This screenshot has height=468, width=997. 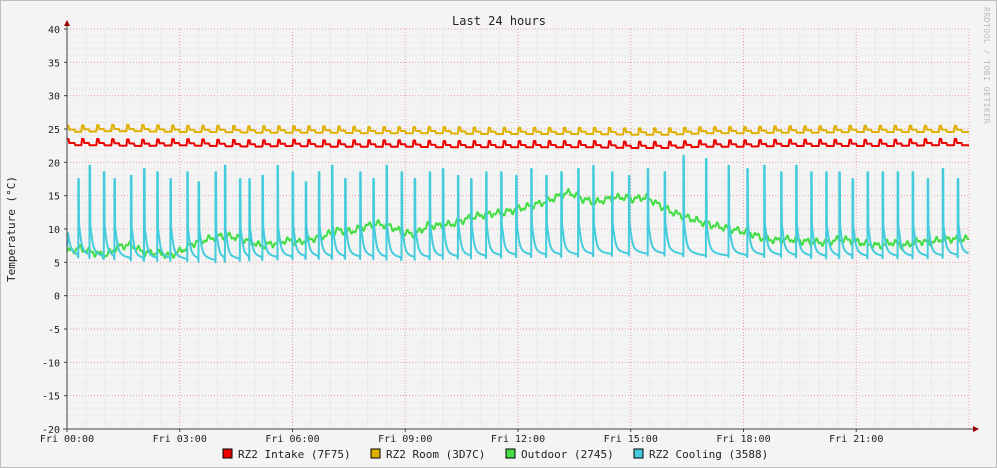 What do you see at coordinates (57, 297) in the screenshot?
I see `y-tick-label: 0` at bounding box center [57, 297].